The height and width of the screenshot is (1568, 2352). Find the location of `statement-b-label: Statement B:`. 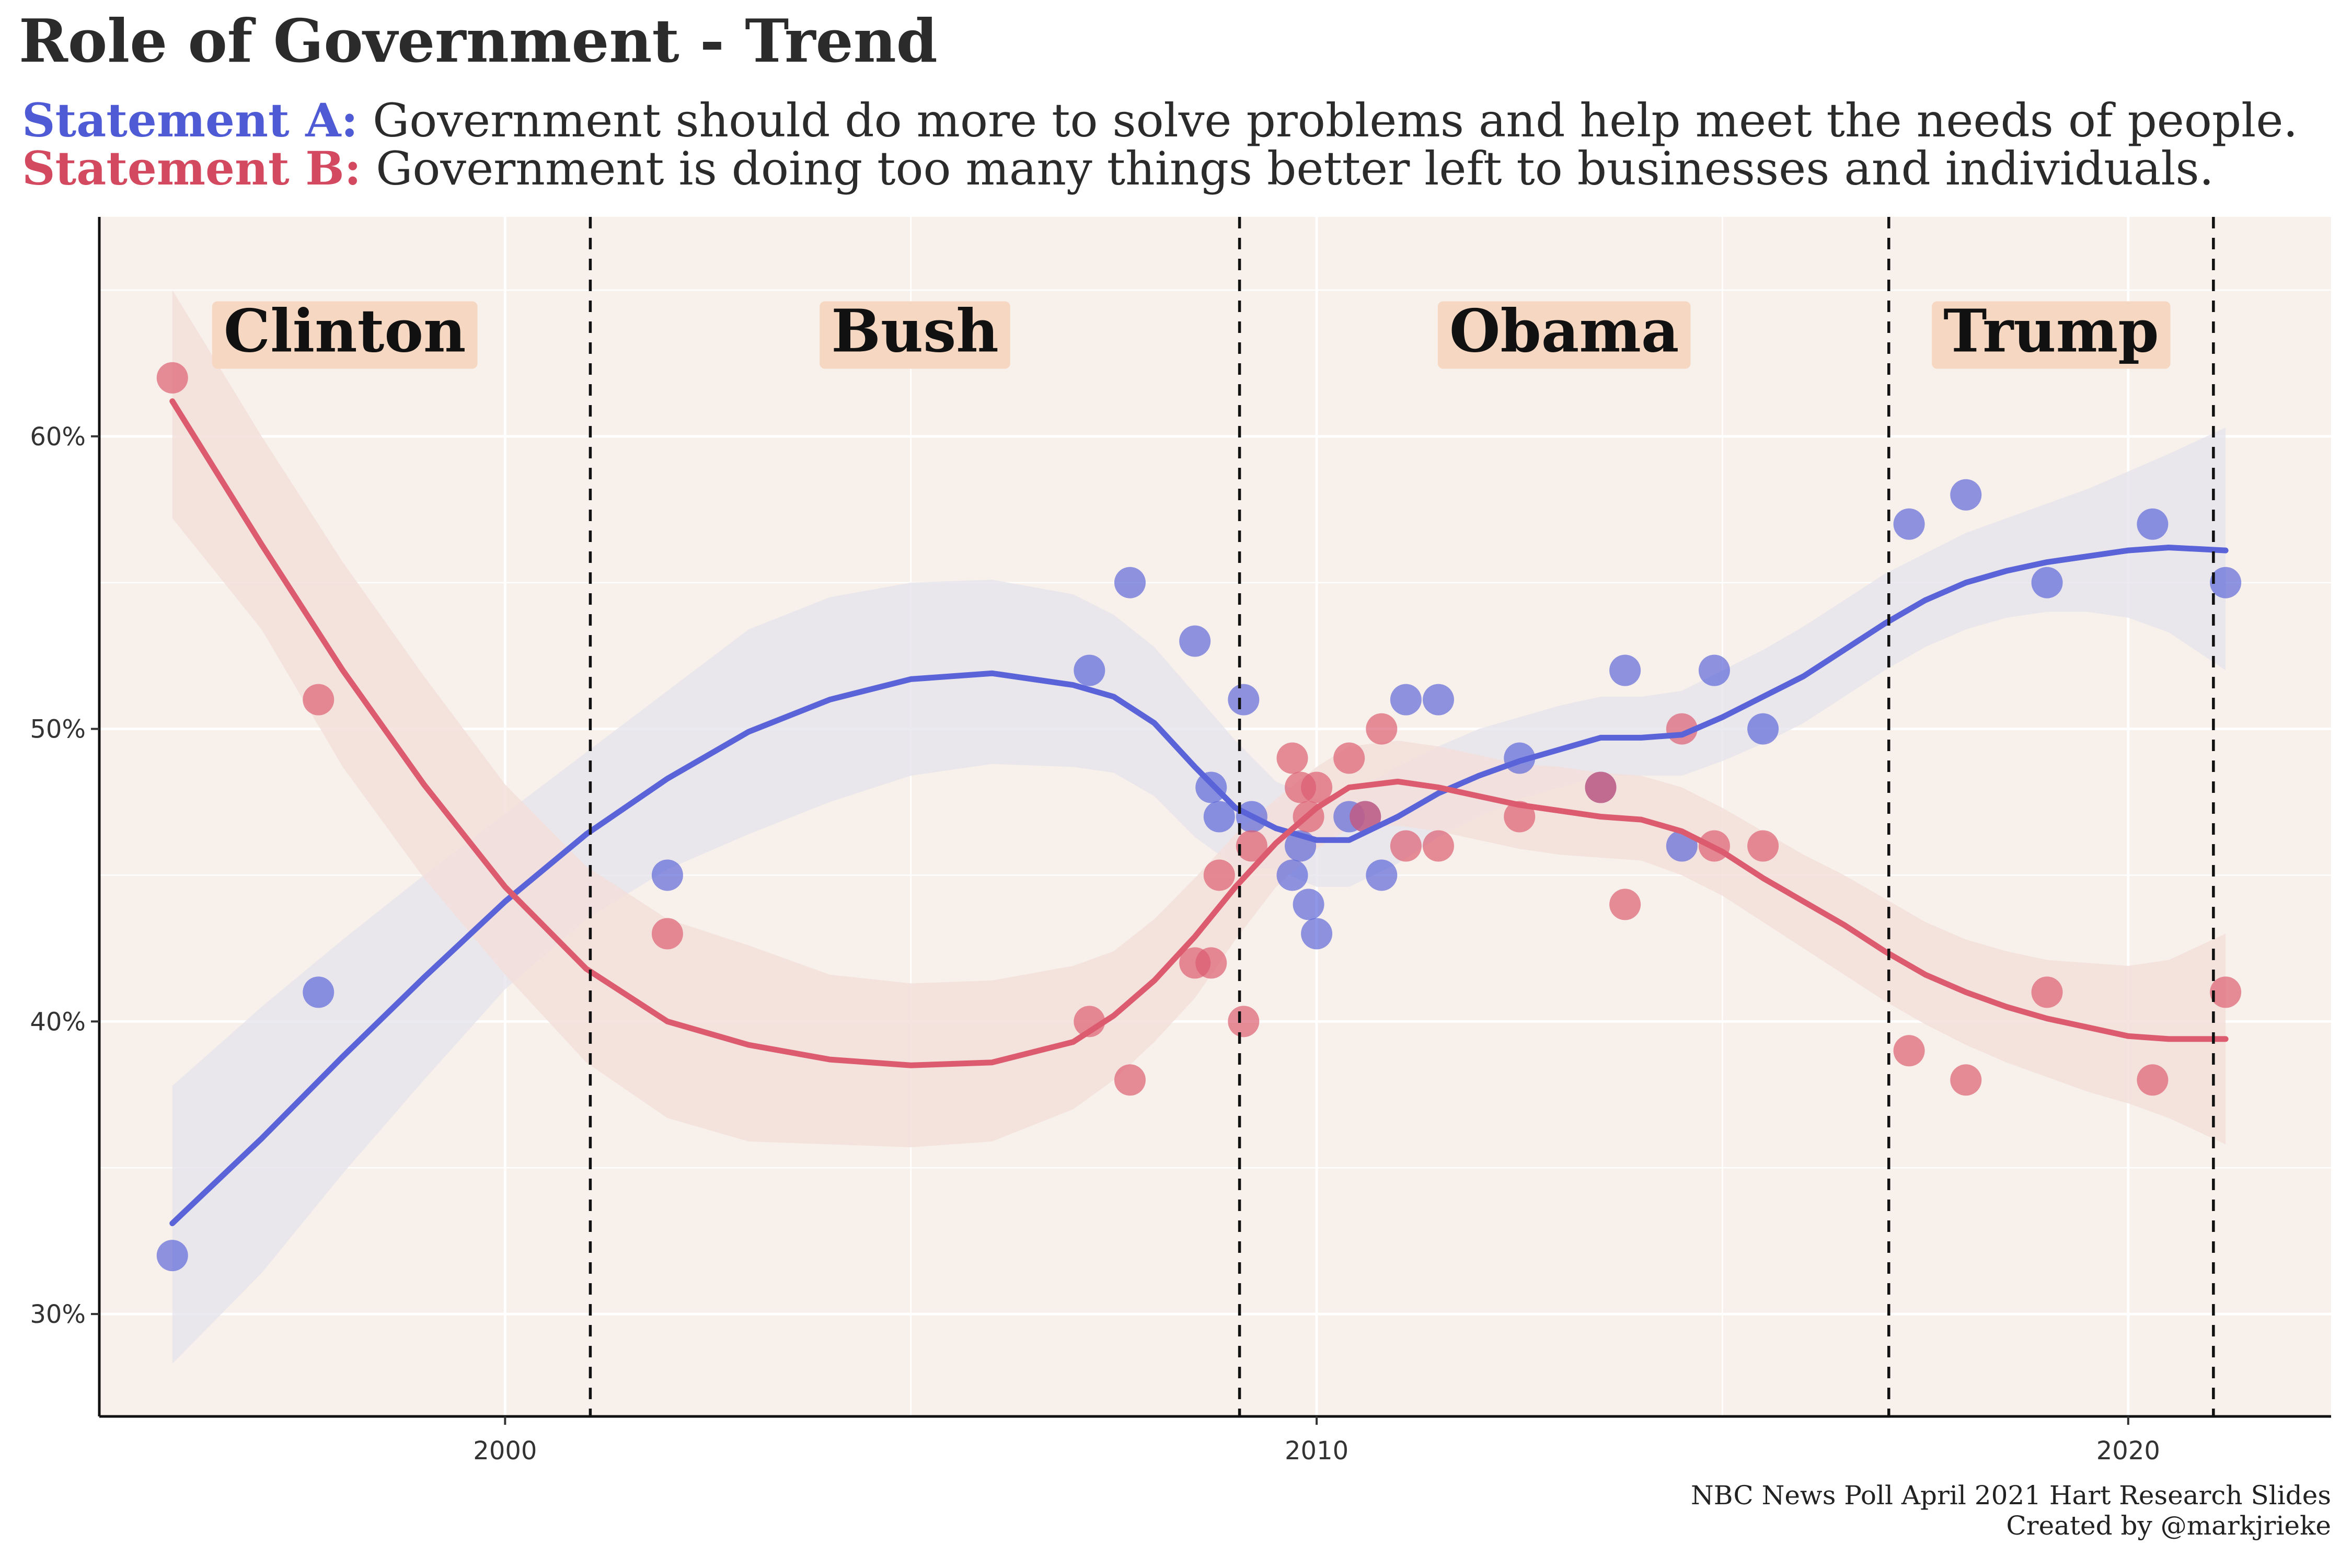

statement-b-label: Statement B: is located at coordinates (192, 168).